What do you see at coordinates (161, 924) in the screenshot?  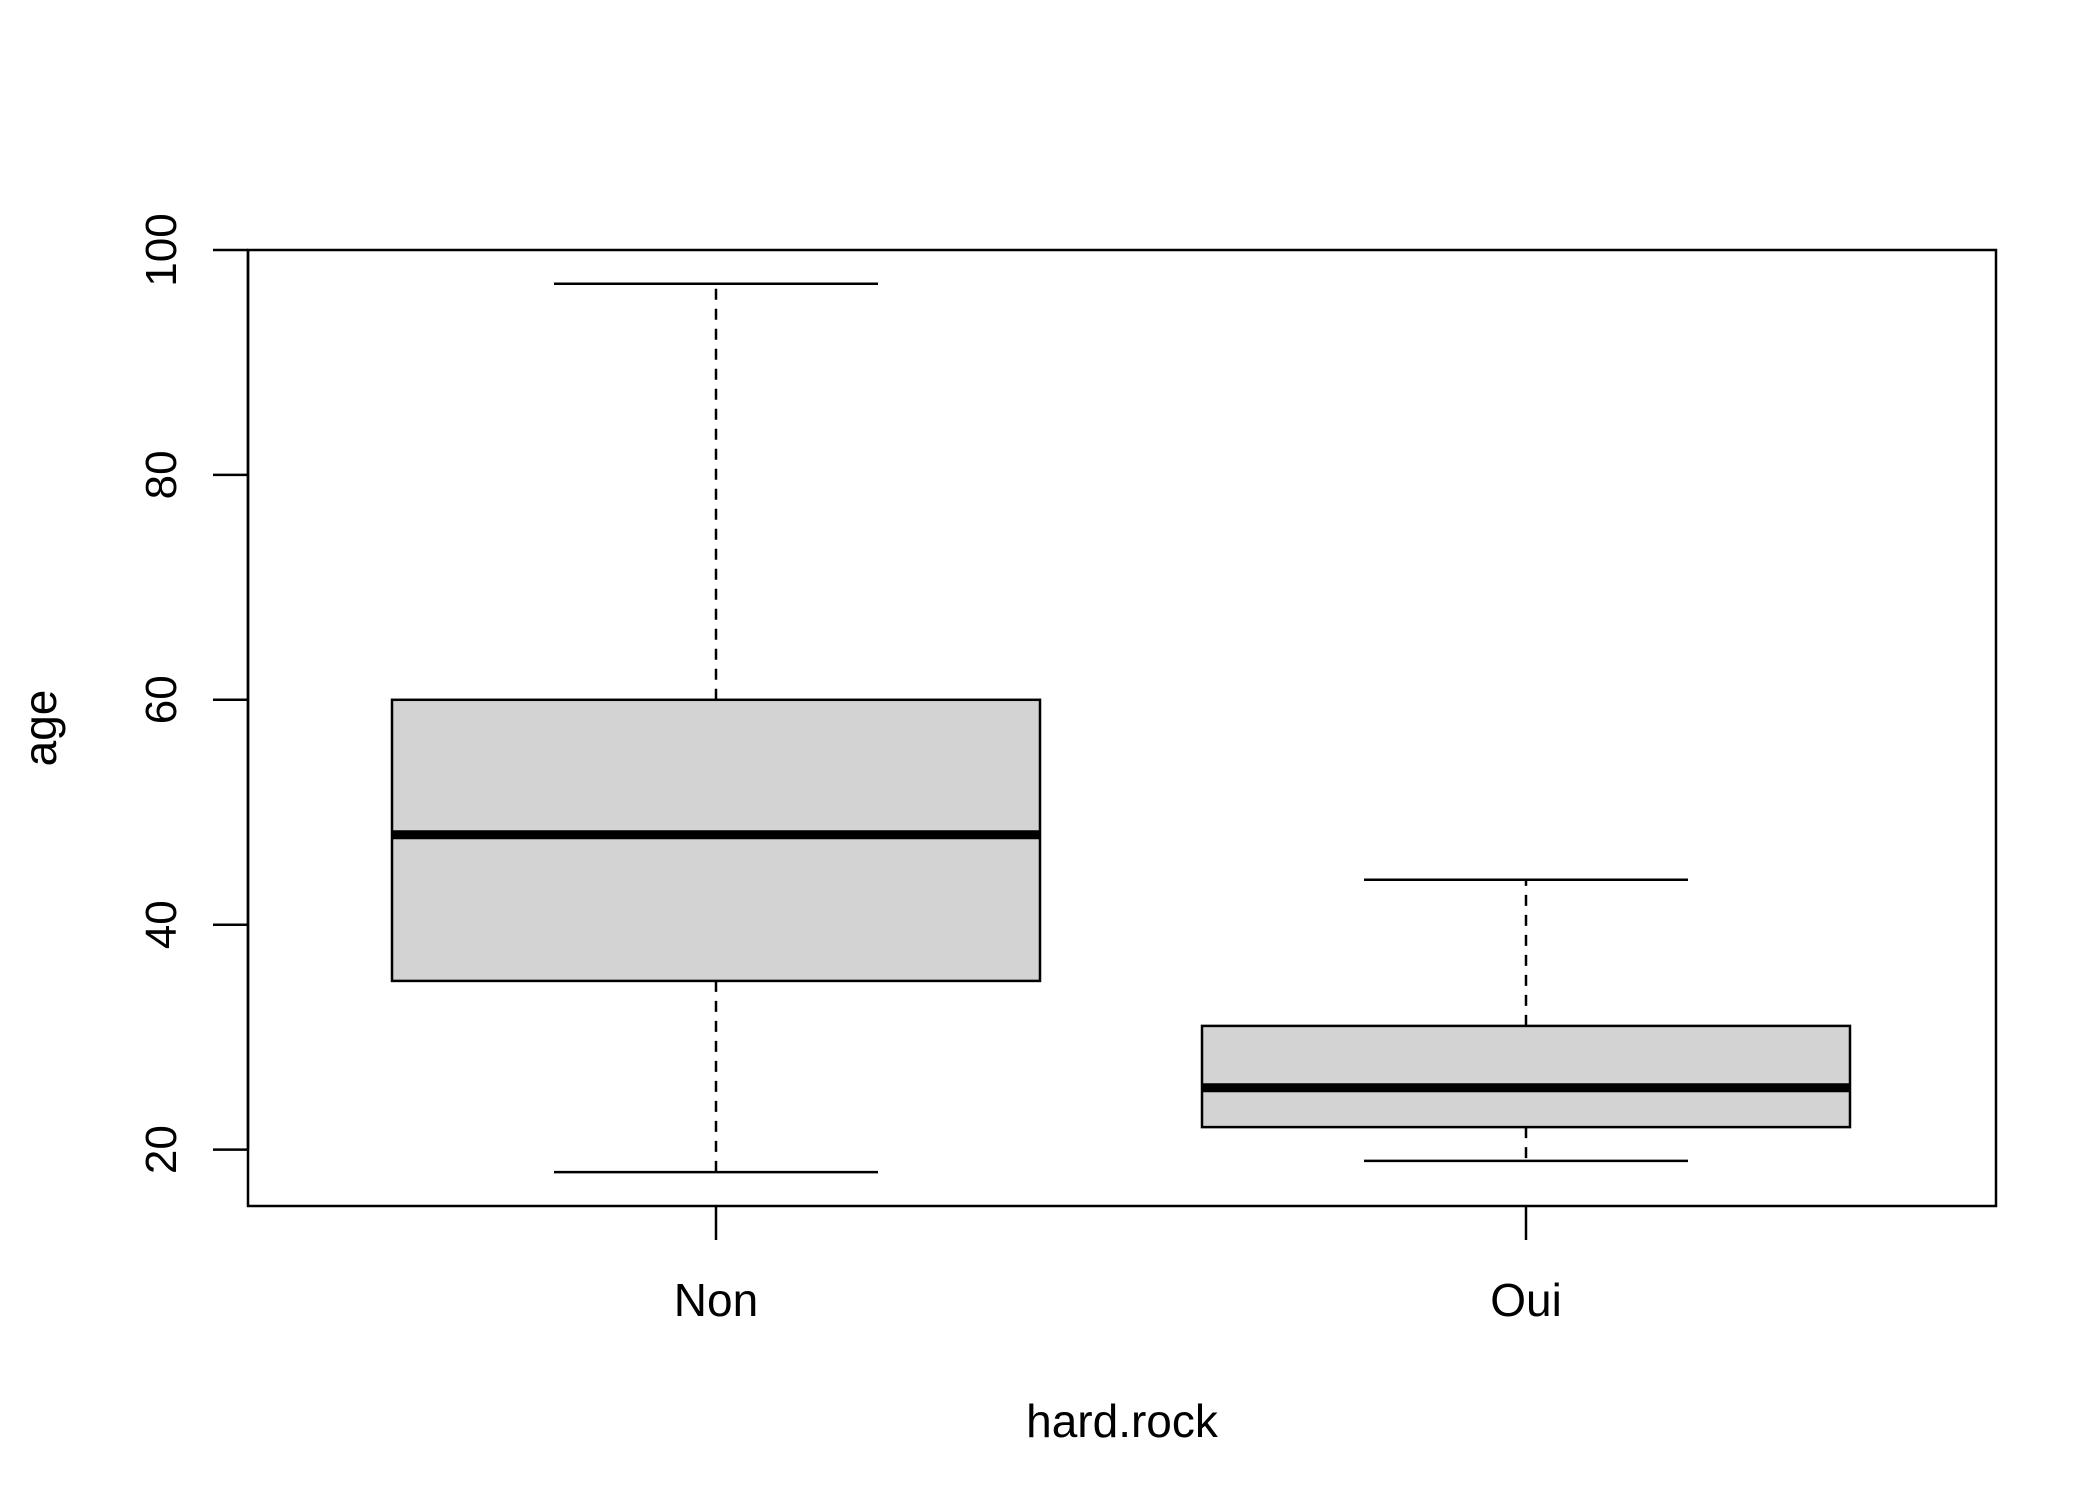 I see `y-tick-label: 40` at bounding box center [161, 924].